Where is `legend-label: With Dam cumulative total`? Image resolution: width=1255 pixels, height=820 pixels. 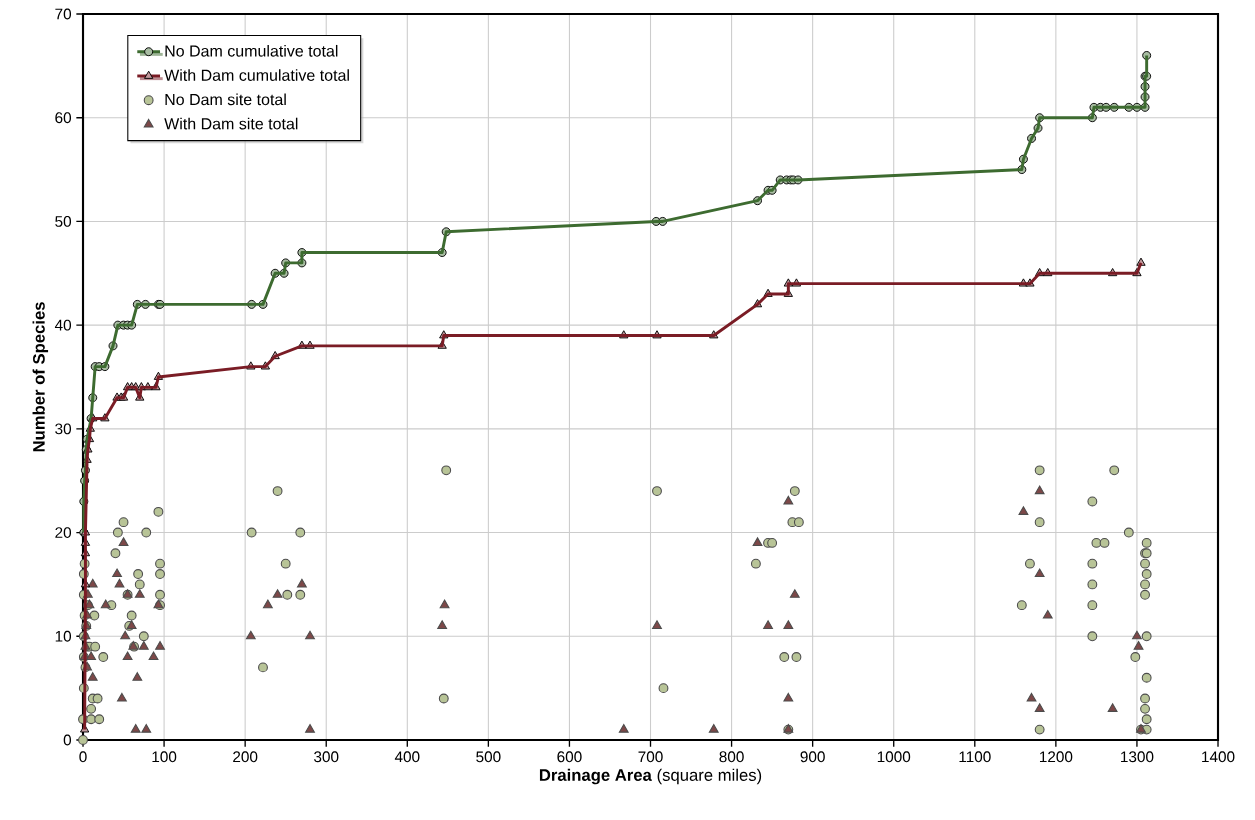
legend-label: With Dam cumulative total is located at coordinates (256, 75).